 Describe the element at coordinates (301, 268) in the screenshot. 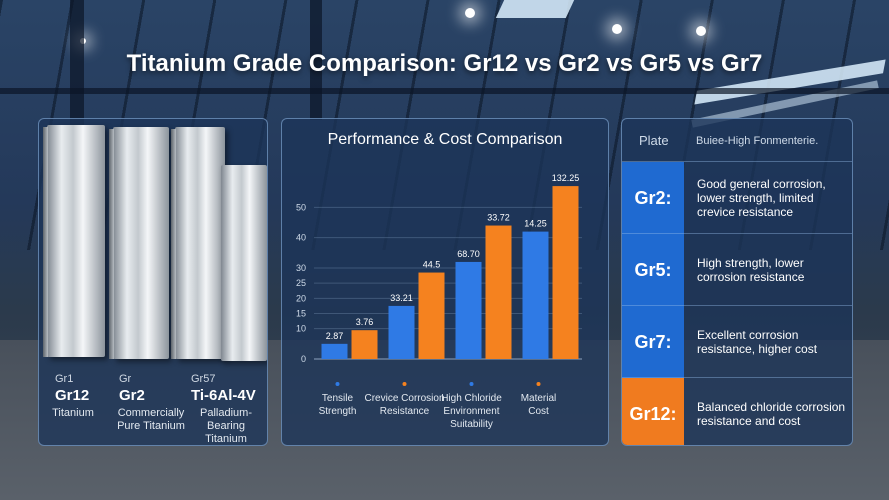

I see `y-tick-label: 30` at that location.